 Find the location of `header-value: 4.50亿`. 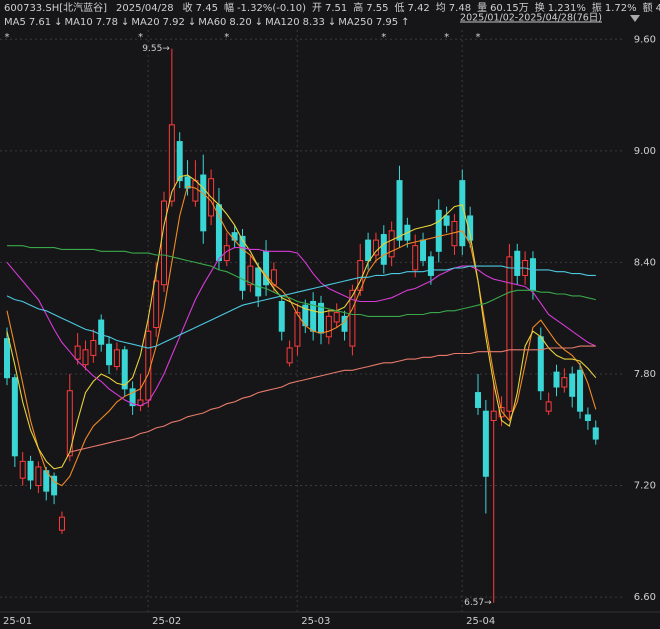

header-value: 4.50亿 is located at coordinates (658, 7).